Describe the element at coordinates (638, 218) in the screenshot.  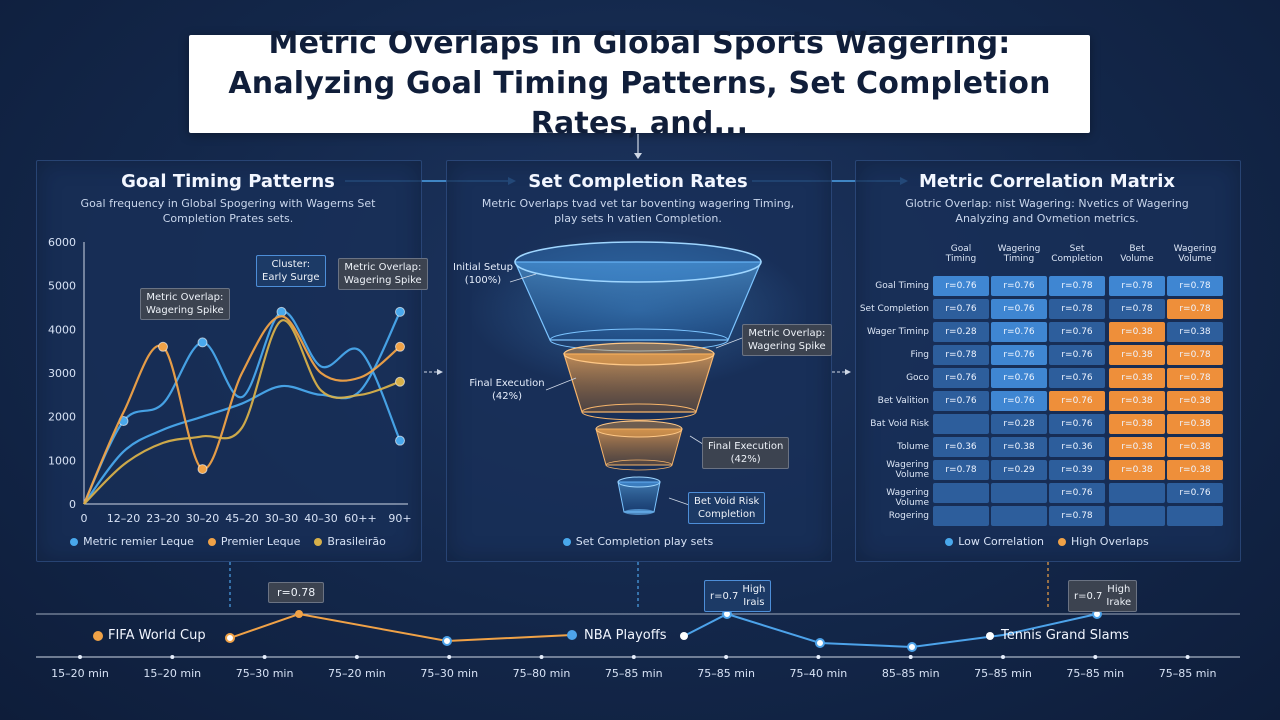
I see `set-subtitle-line2: play sets h vatien Completion.` at that location.